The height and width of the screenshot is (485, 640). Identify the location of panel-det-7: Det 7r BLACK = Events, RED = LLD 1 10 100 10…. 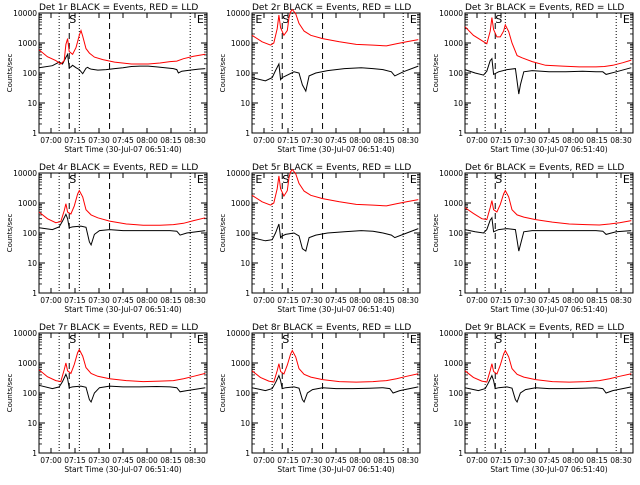
(107, 398).